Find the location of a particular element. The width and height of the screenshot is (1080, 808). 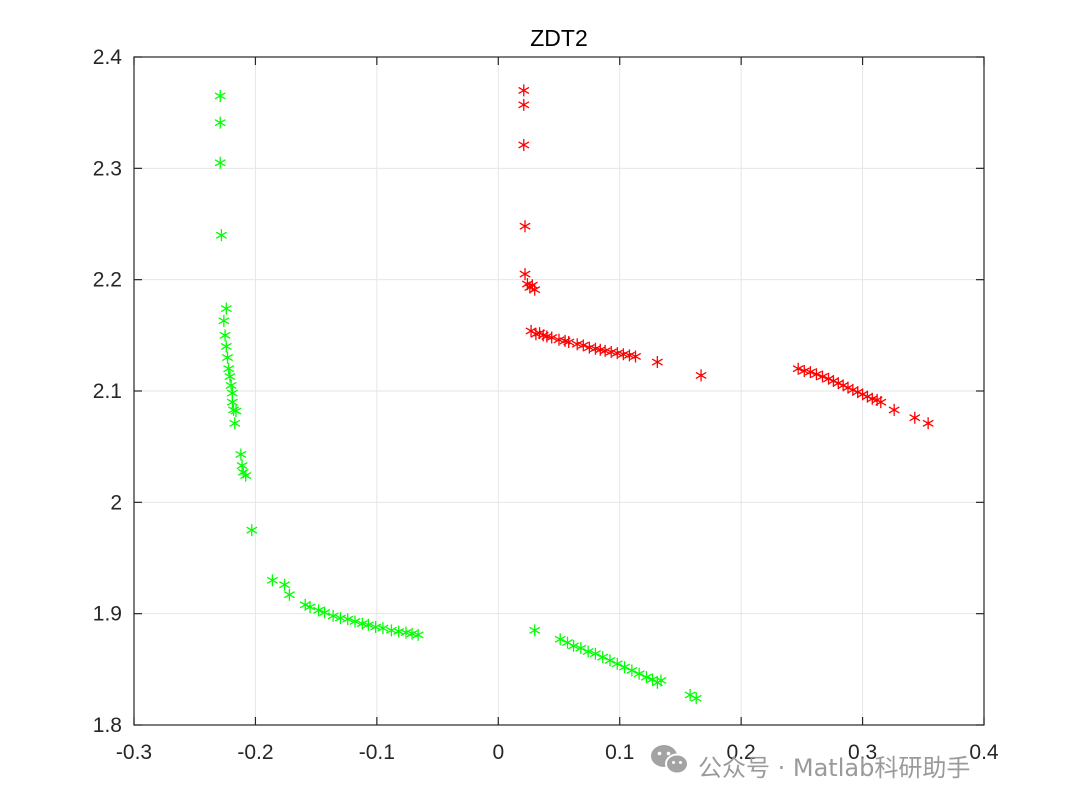

x-tick-label: -0.3 is located at coordinates (134, 752).